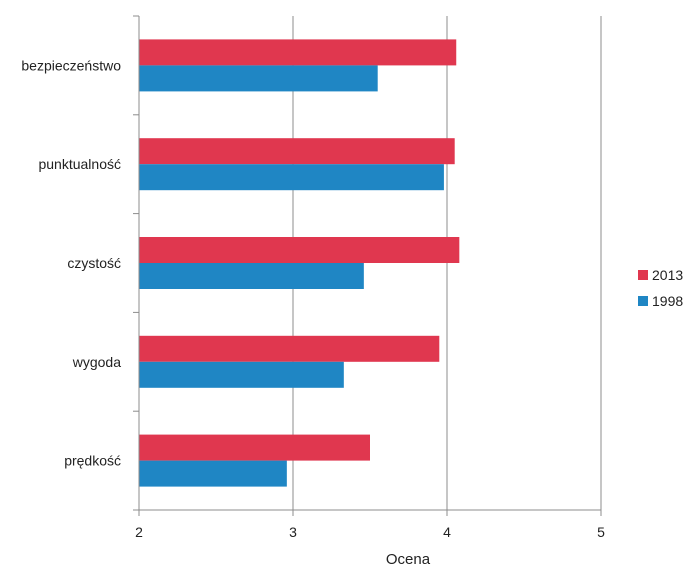 Image resolution: width=691 pixels, height=572 pixels. Describe the element at coordinates (79, 164) in the screenshot. I see `category-label: punktualność` at that location.